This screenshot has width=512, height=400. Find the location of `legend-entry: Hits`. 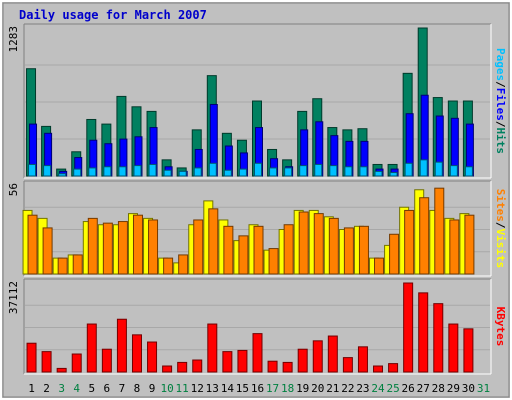

legend-entry: Hits is located at coordinates (500, 141).